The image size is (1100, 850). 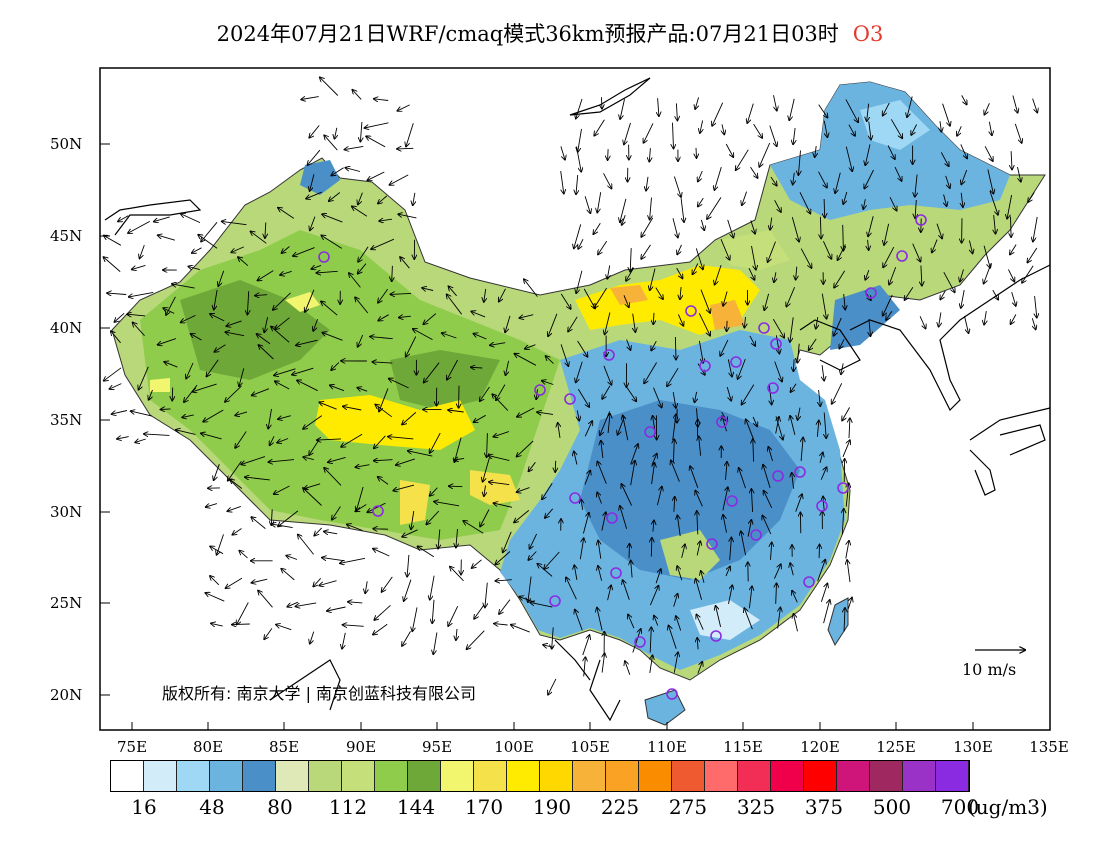 I want to click on wind-reference-label: 10 m/s, so click(x=989, y=669).